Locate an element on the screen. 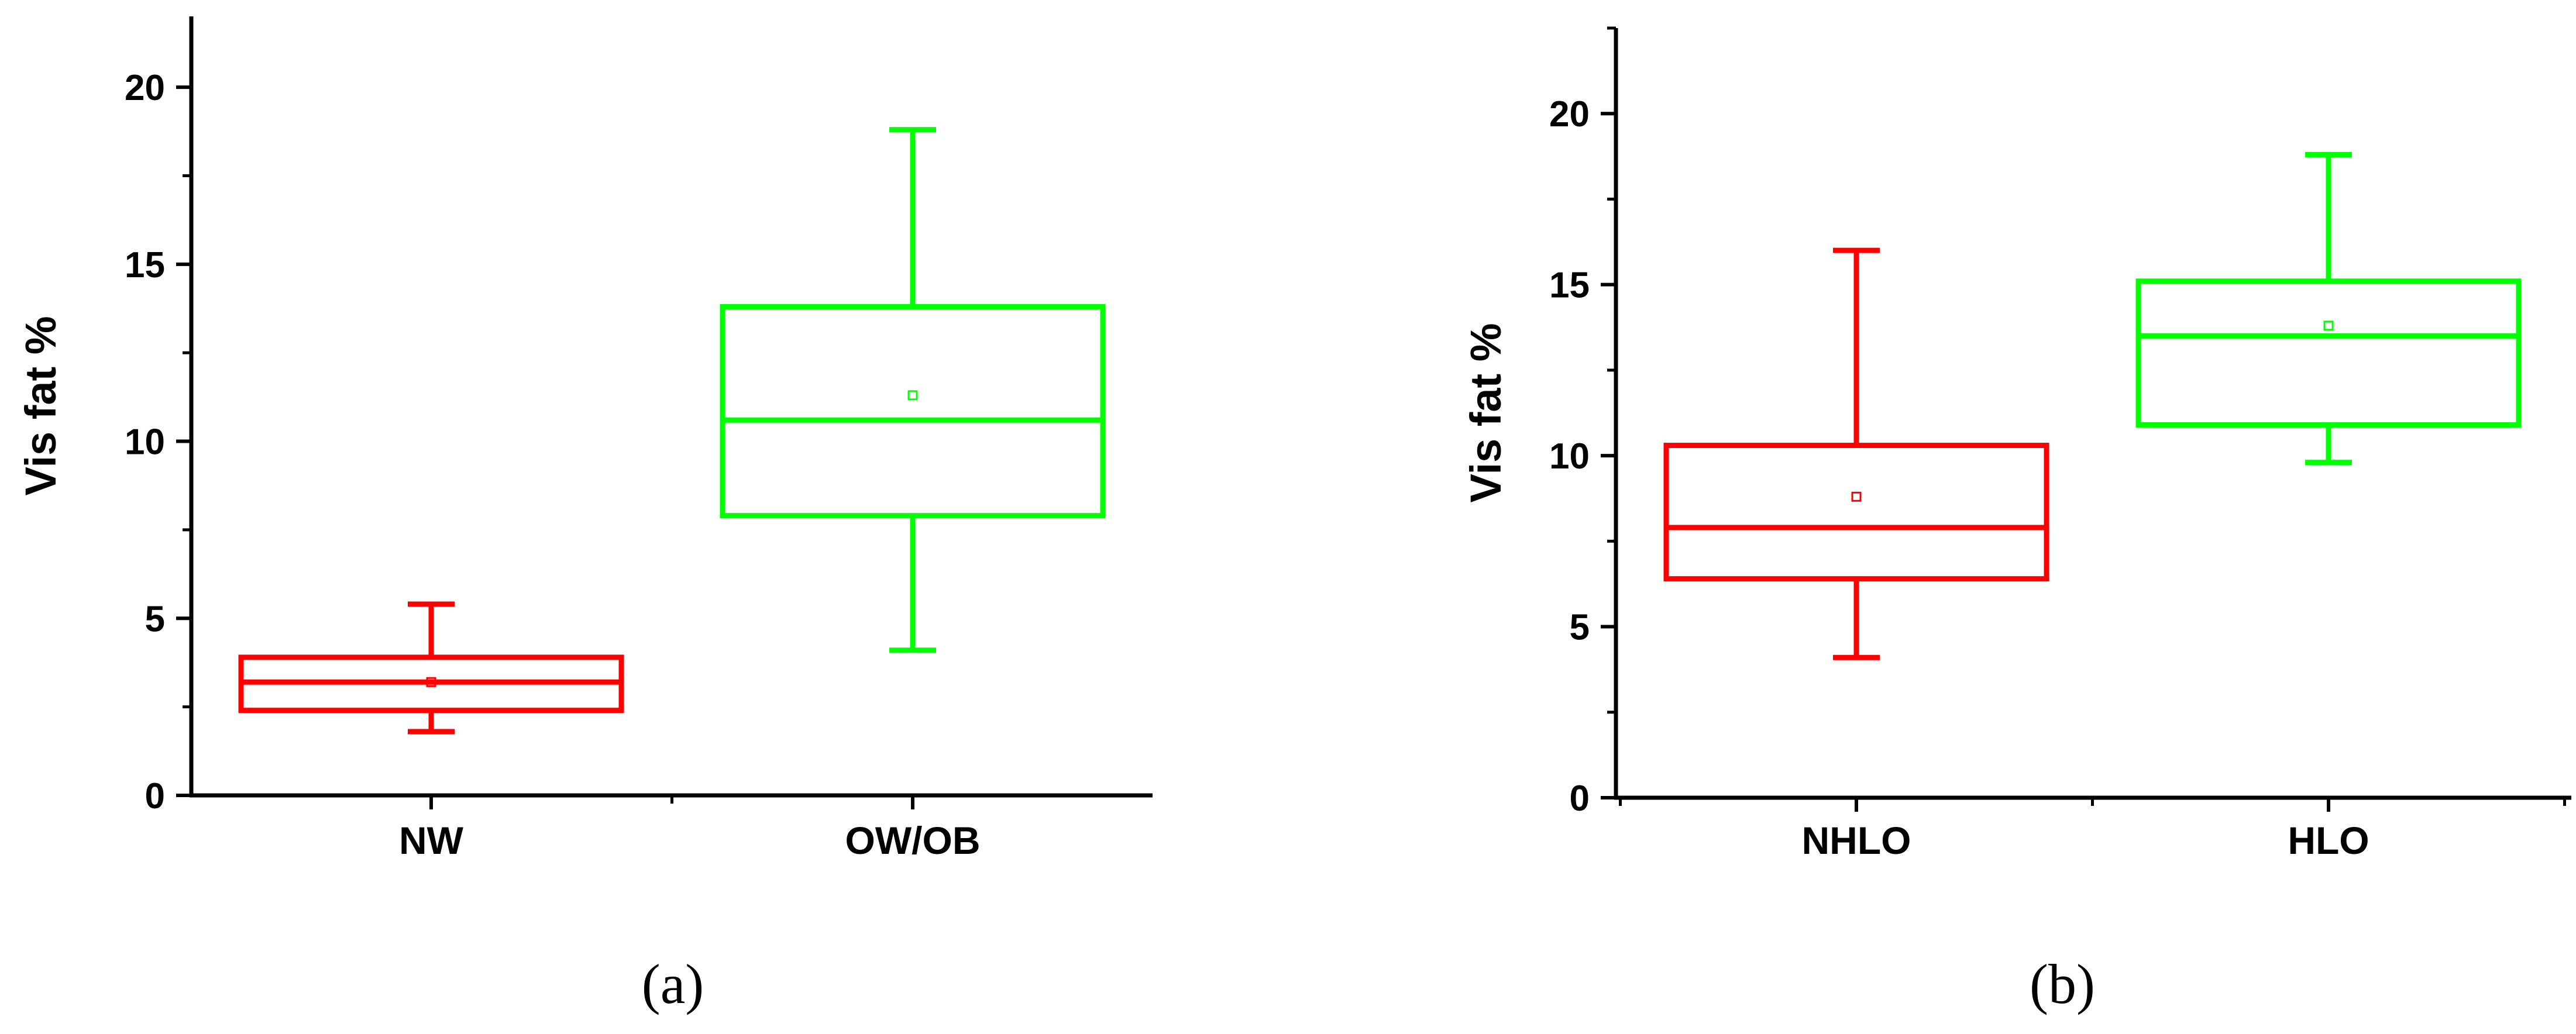 Image resolution: width=2576 pixels, height=1034 pixels. x-category-label: HLO is located at coordinates (2328, 840).